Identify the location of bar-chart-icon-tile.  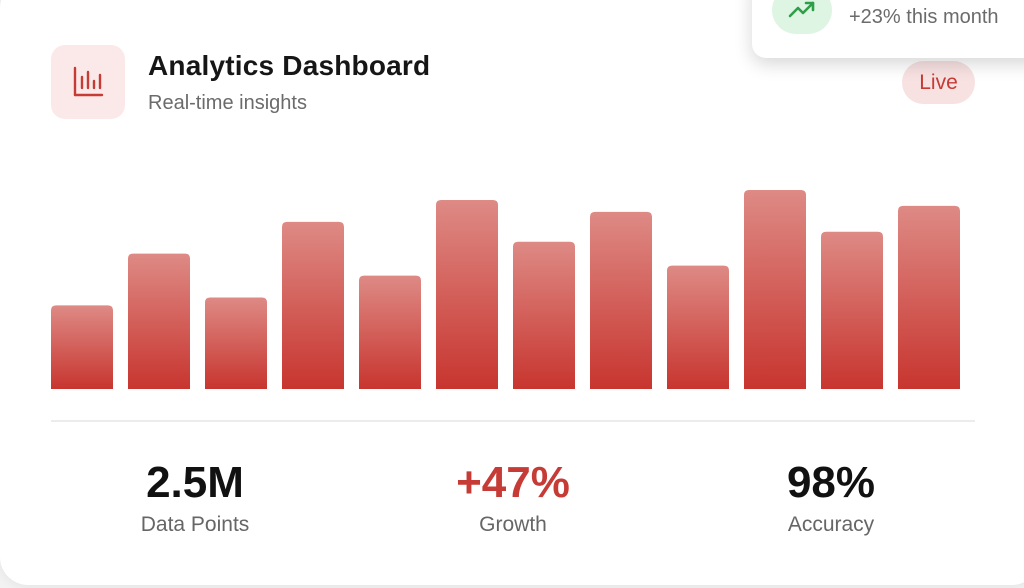
(88, 82).